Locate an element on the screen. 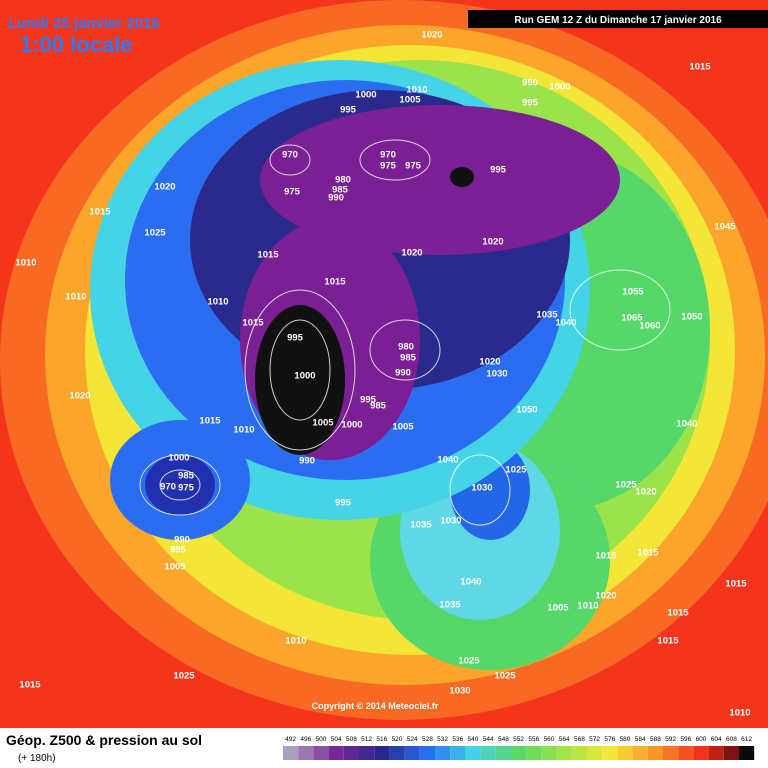 The width and height of the screenshot is (768, 768). product-title: Géop. Z500 & pression au sol is located at coordinates (104, 740).